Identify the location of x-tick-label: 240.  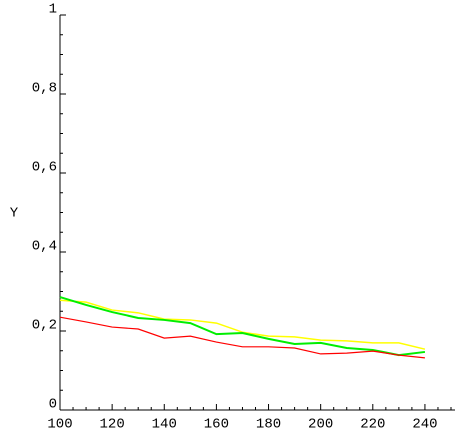
(424, 425).